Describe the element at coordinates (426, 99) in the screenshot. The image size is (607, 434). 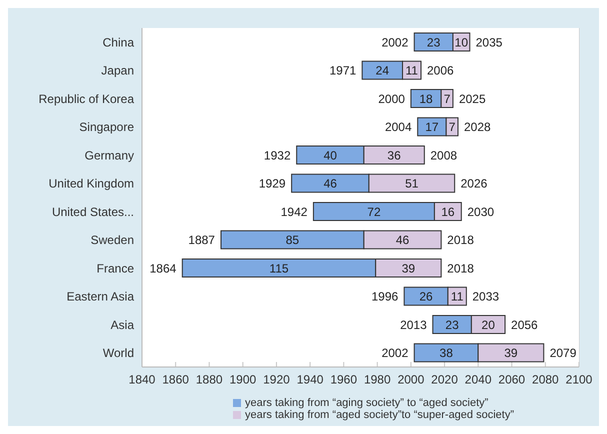
I see `data-label: 18` at that location.